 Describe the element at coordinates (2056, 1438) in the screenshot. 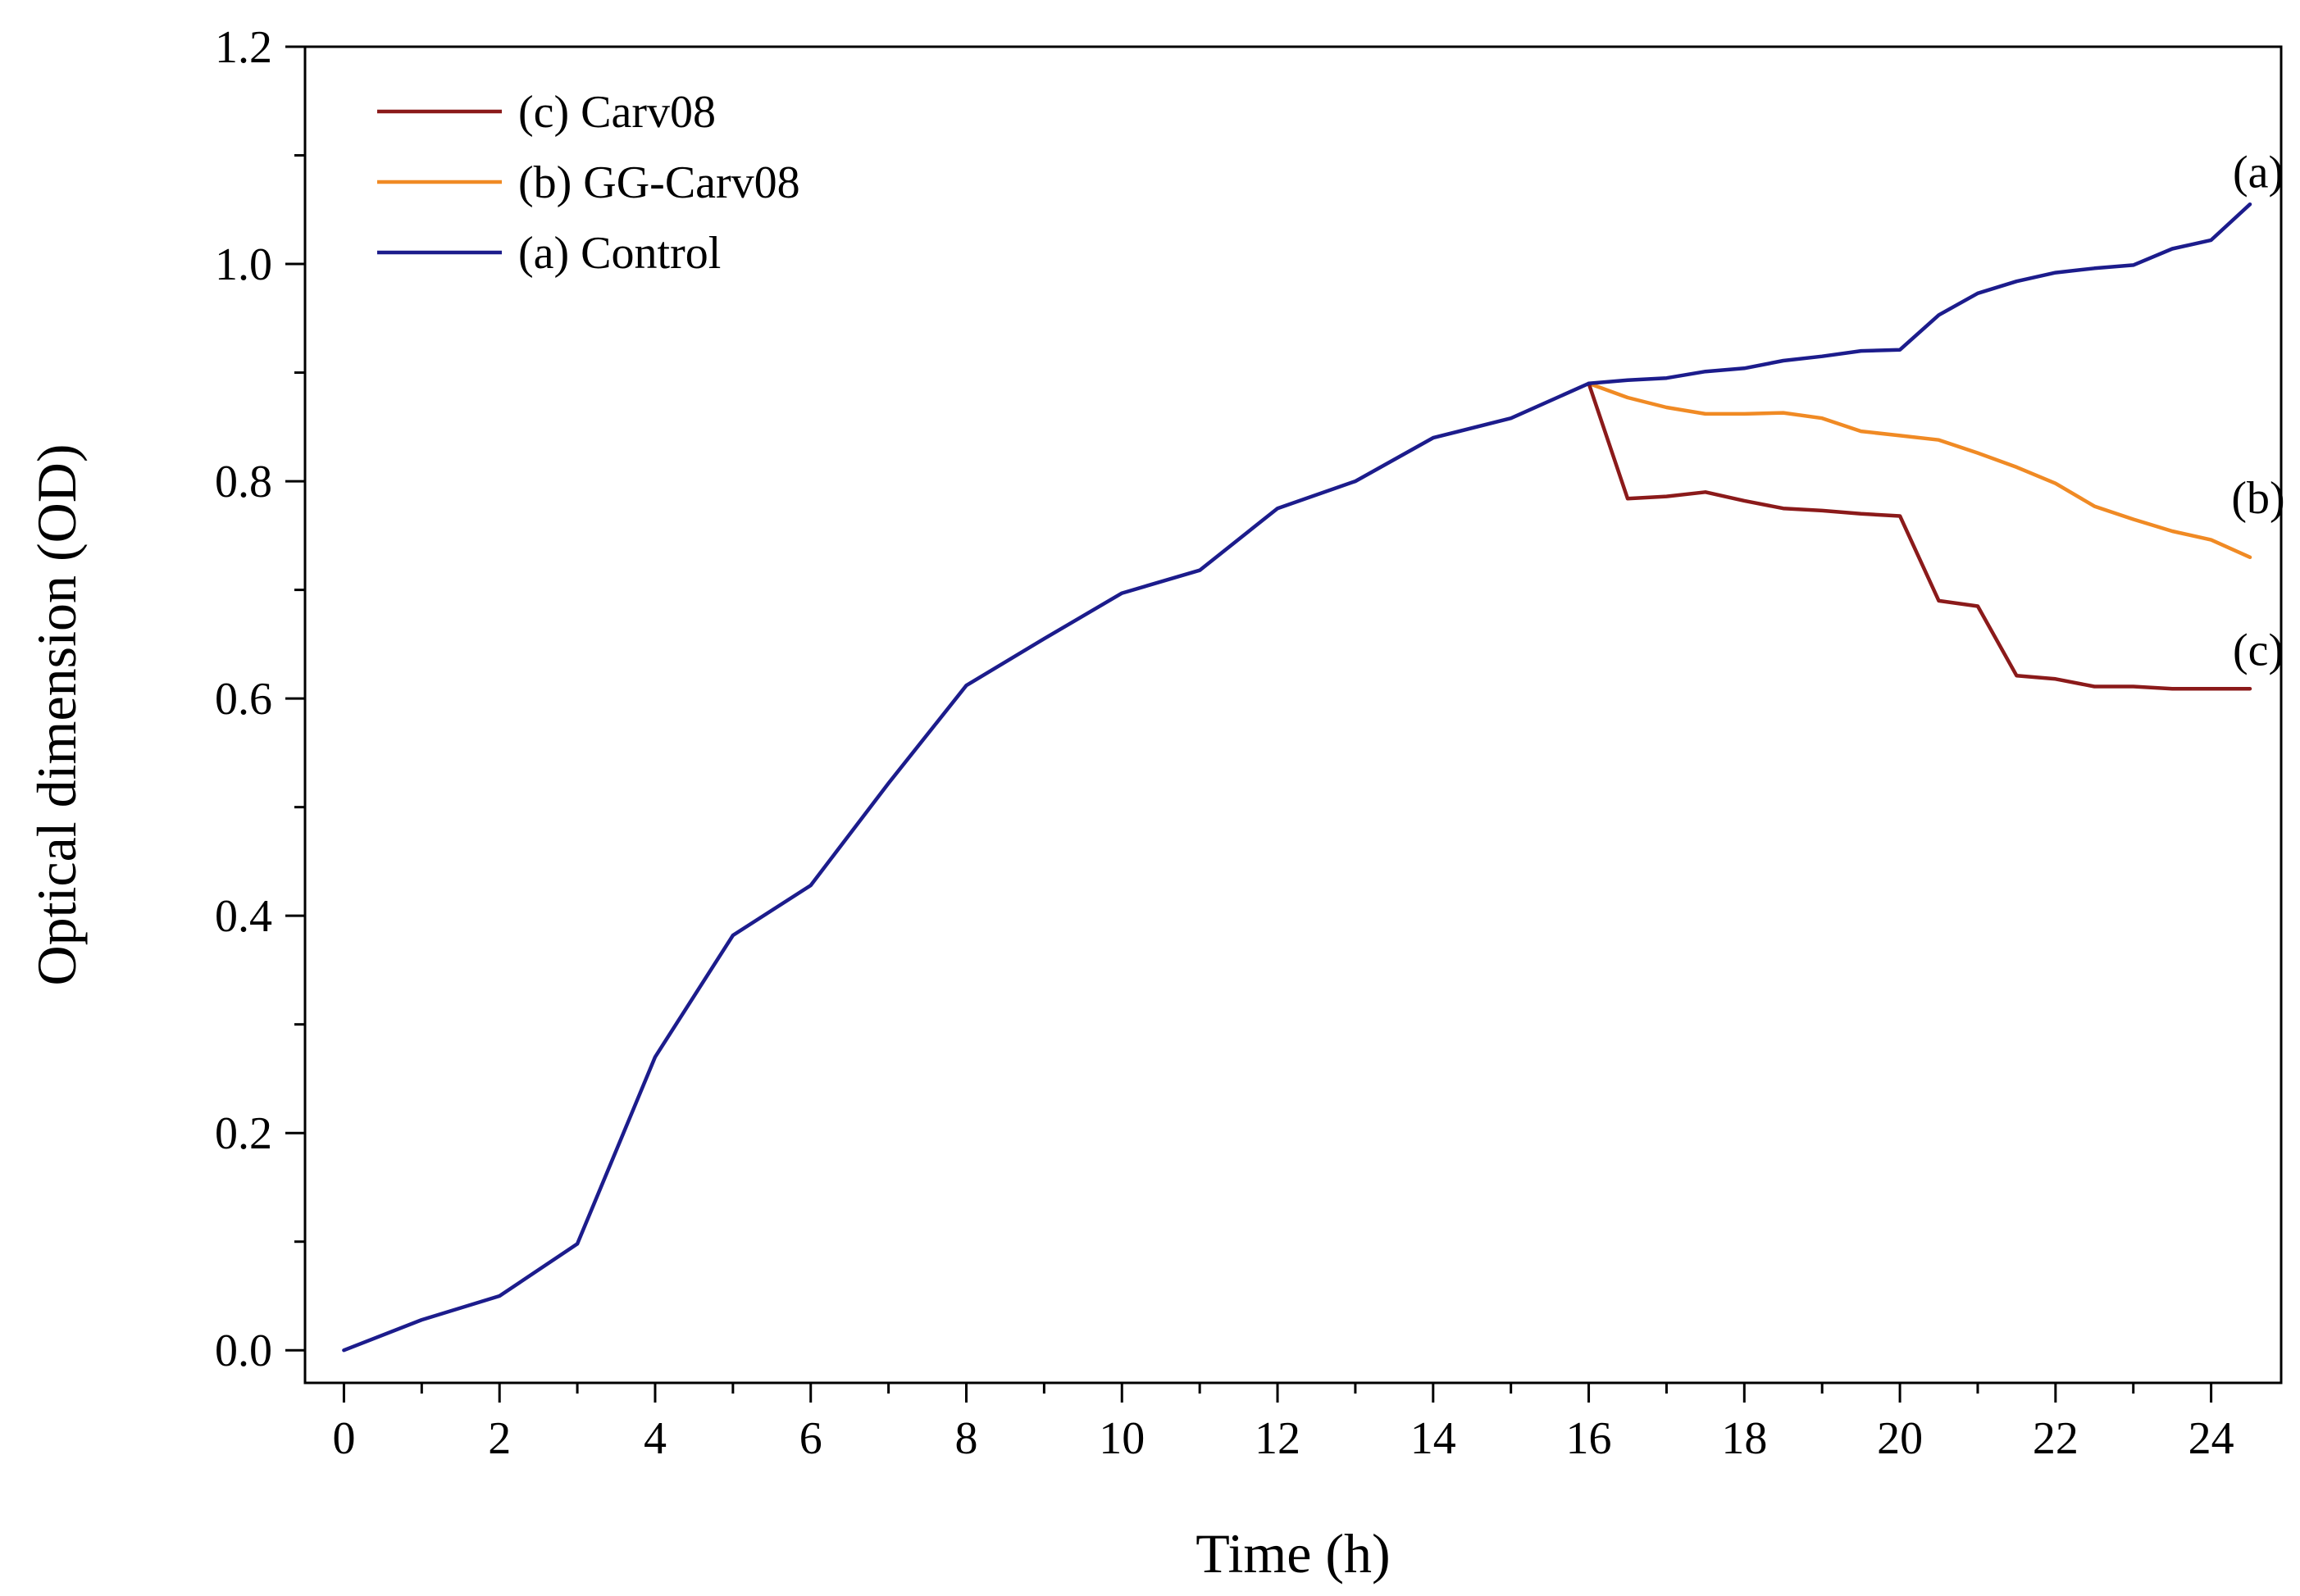

I see `x-tick-label: 22` at that location.